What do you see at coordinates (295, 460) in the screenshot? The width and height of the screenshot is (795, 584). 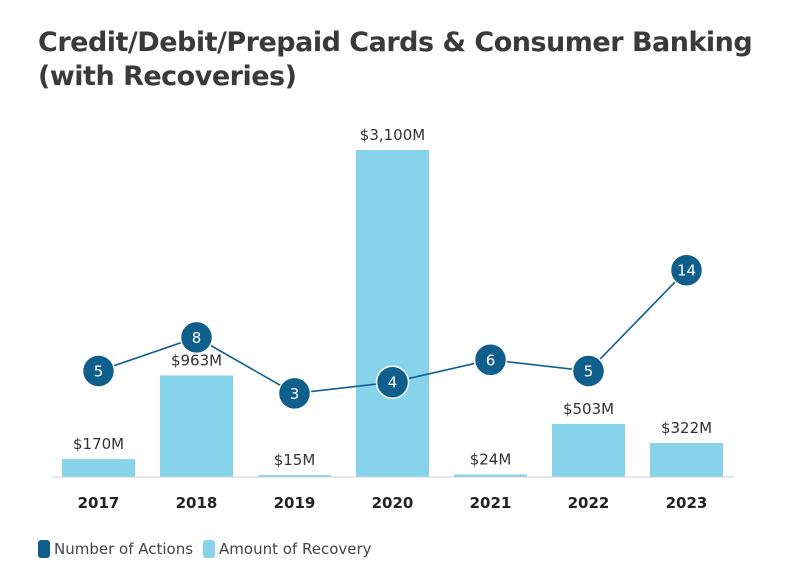 I see `bar-value-label-2019: $15M` at bounding box center [295, 460].